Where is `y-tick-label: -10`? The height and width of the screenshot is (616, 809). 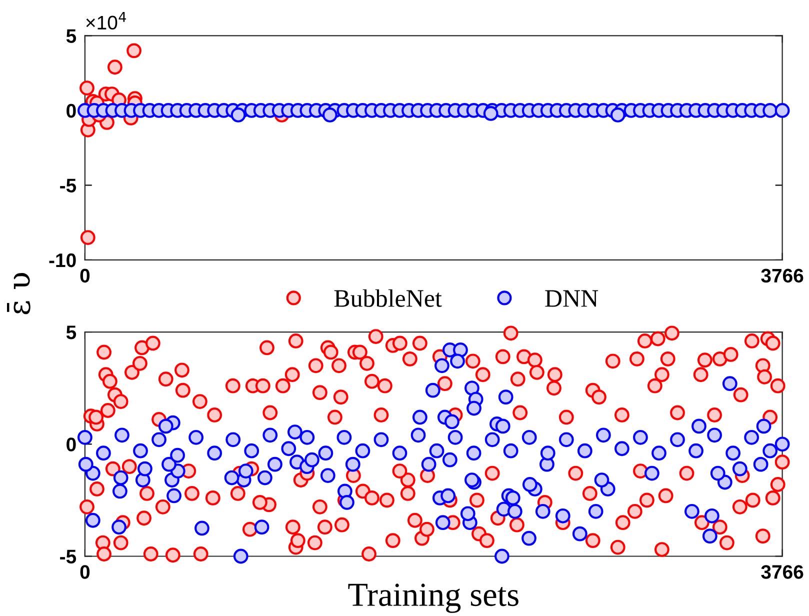
y-tick-label: -10 is located at coordinates (62, 260).